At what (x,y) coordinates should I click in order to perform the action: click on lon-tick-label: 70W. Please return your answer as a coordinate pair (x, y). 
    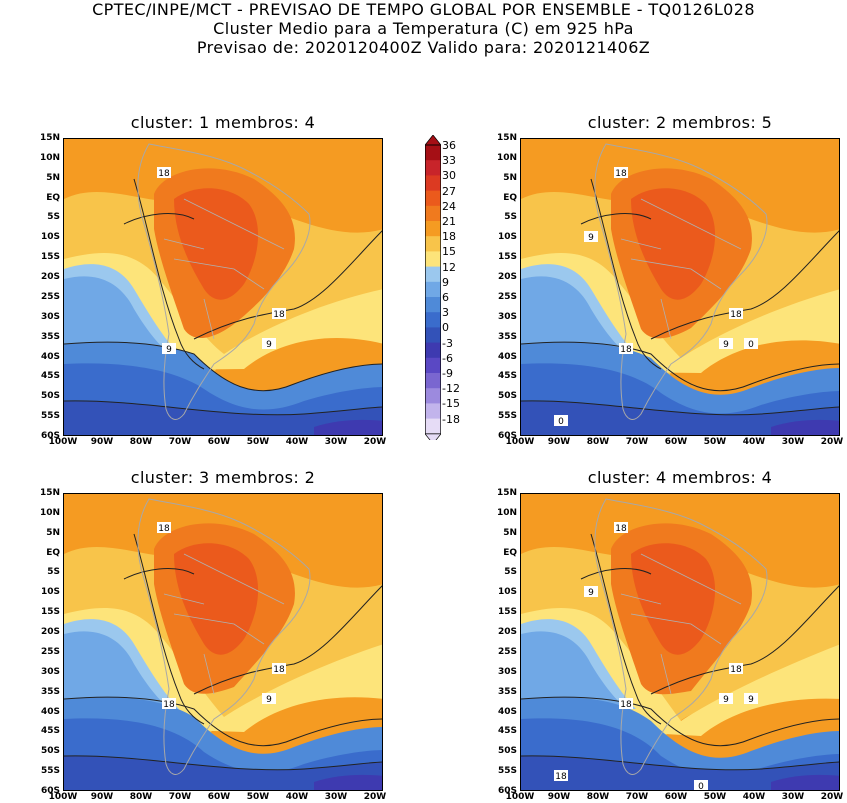
    Looking at the image, I should click on (637, 797).